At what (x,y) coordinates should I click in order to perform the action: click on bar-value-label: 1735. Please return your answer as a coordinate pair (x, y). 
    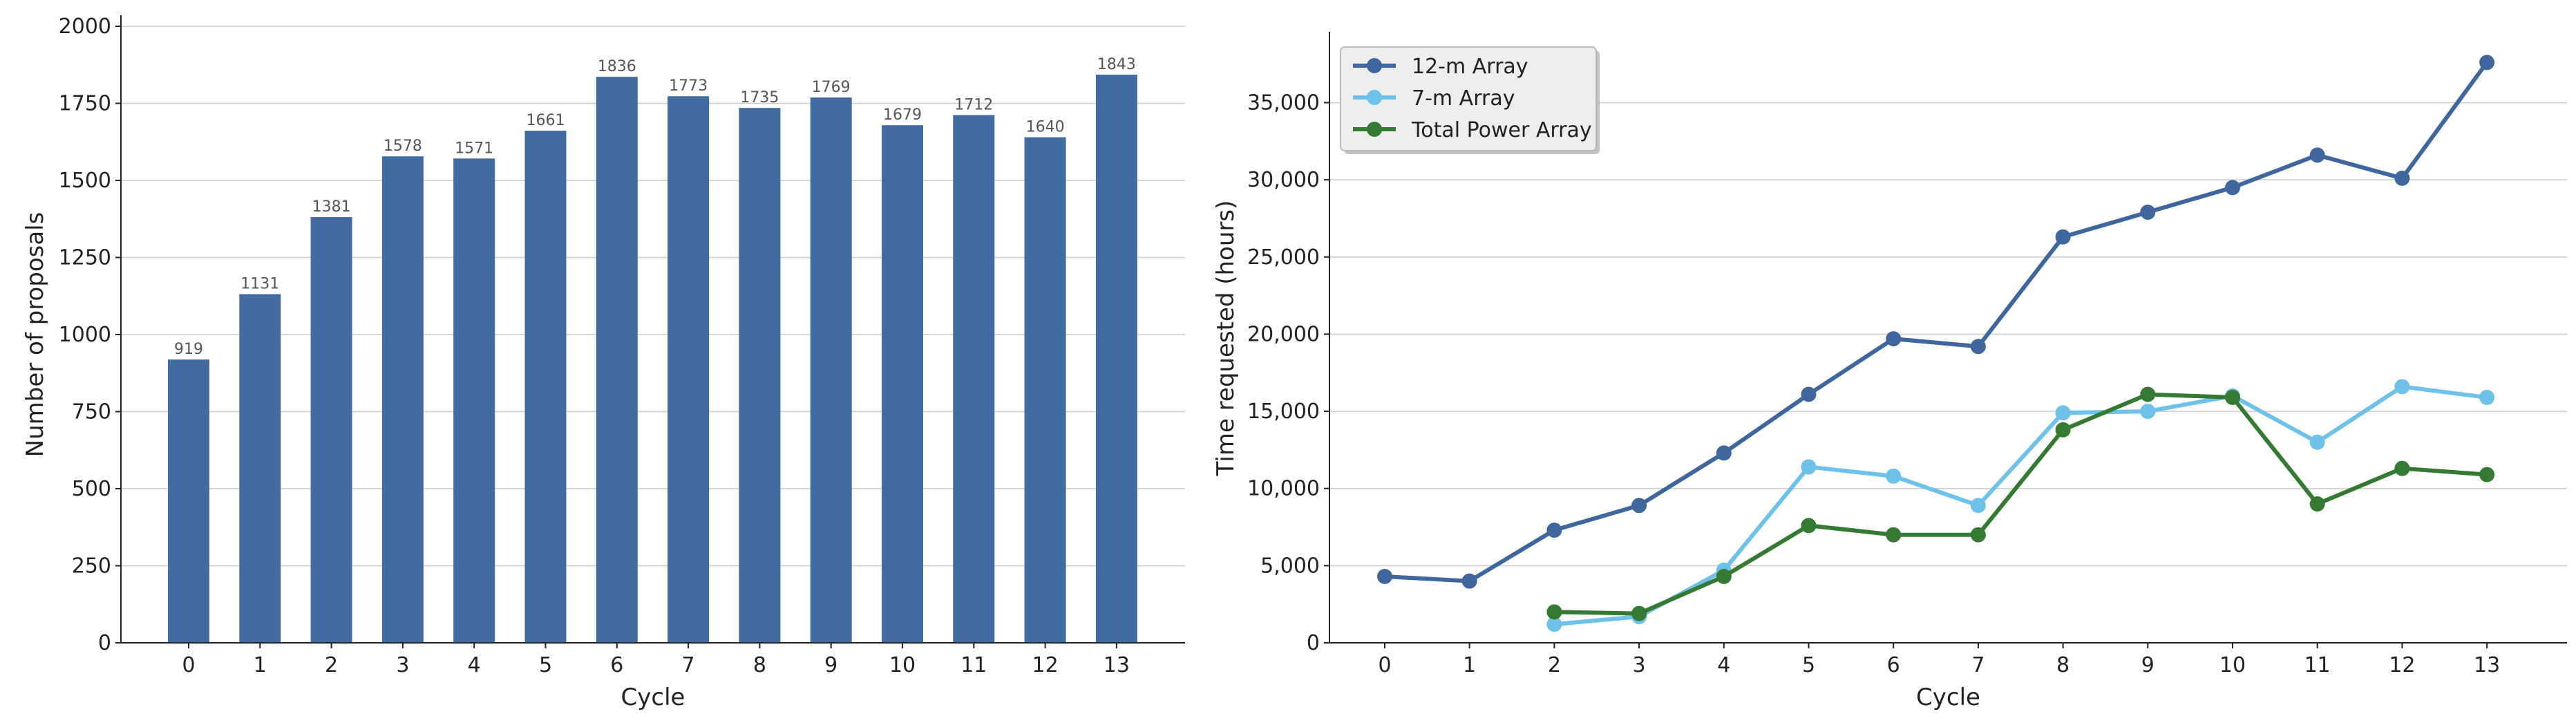
    Looking at the image, I should click on (759, 97).